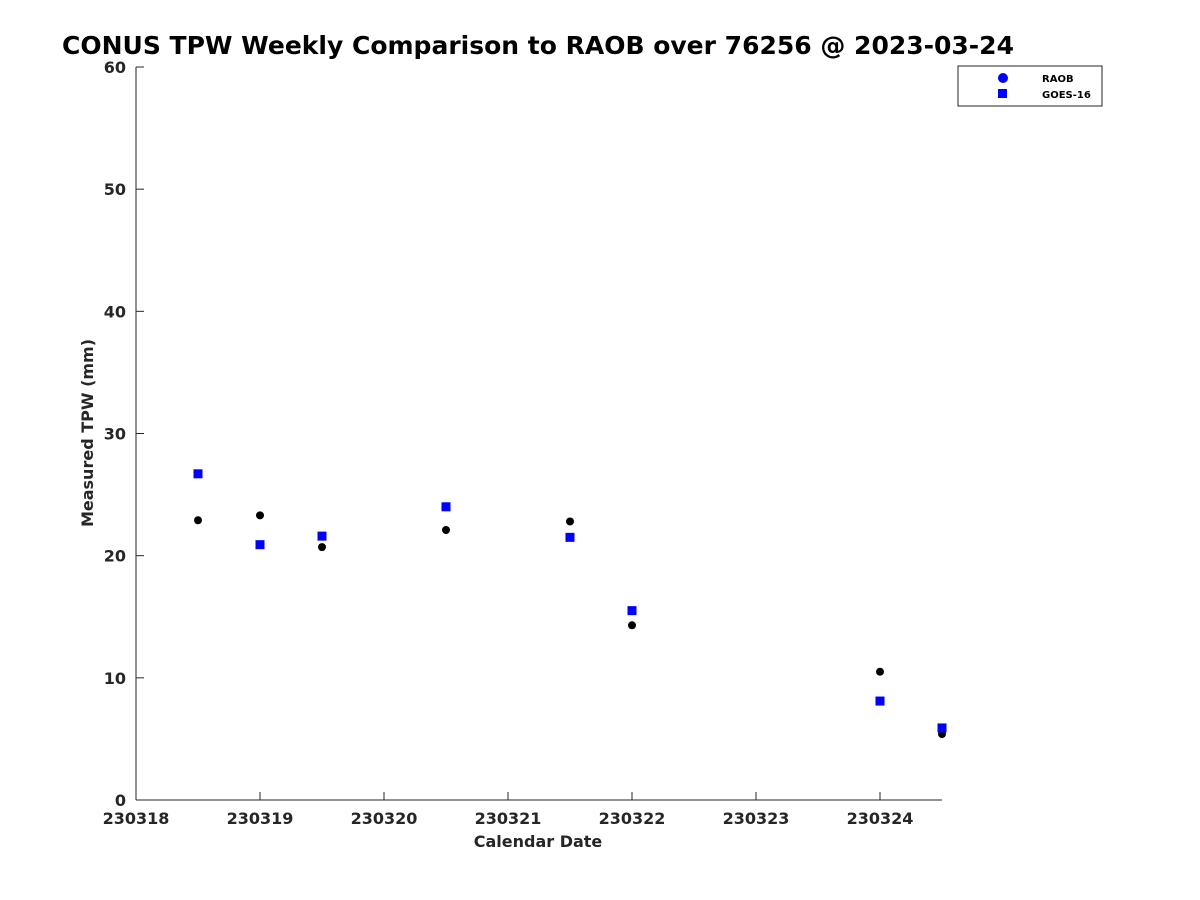  What do you see at coordinates (115, 434) in the screenshot?
I see `y-tick-label: 30` at bounding box center [115, 434].